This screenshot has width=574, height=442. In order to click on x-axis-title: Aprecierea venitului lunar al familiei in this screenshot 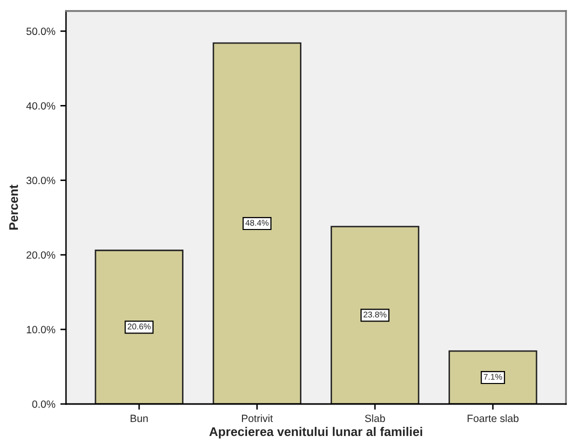, I will do `click(315, 432)`.